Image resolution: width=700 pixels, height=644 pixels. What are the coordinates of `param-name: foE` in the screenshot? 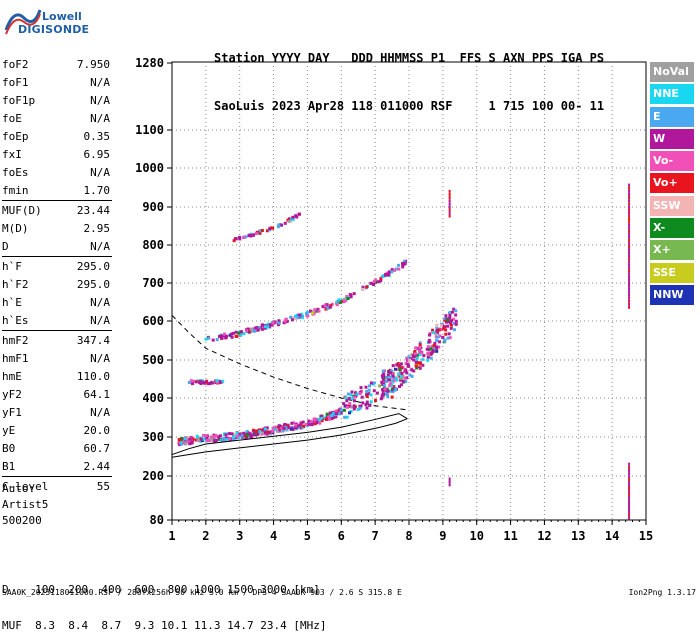 It's located at (12, 118).